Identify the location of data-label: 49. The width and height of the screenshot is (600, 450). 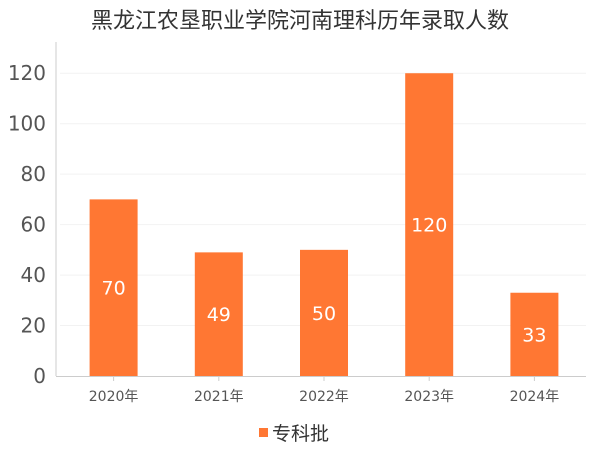
(219, 315).